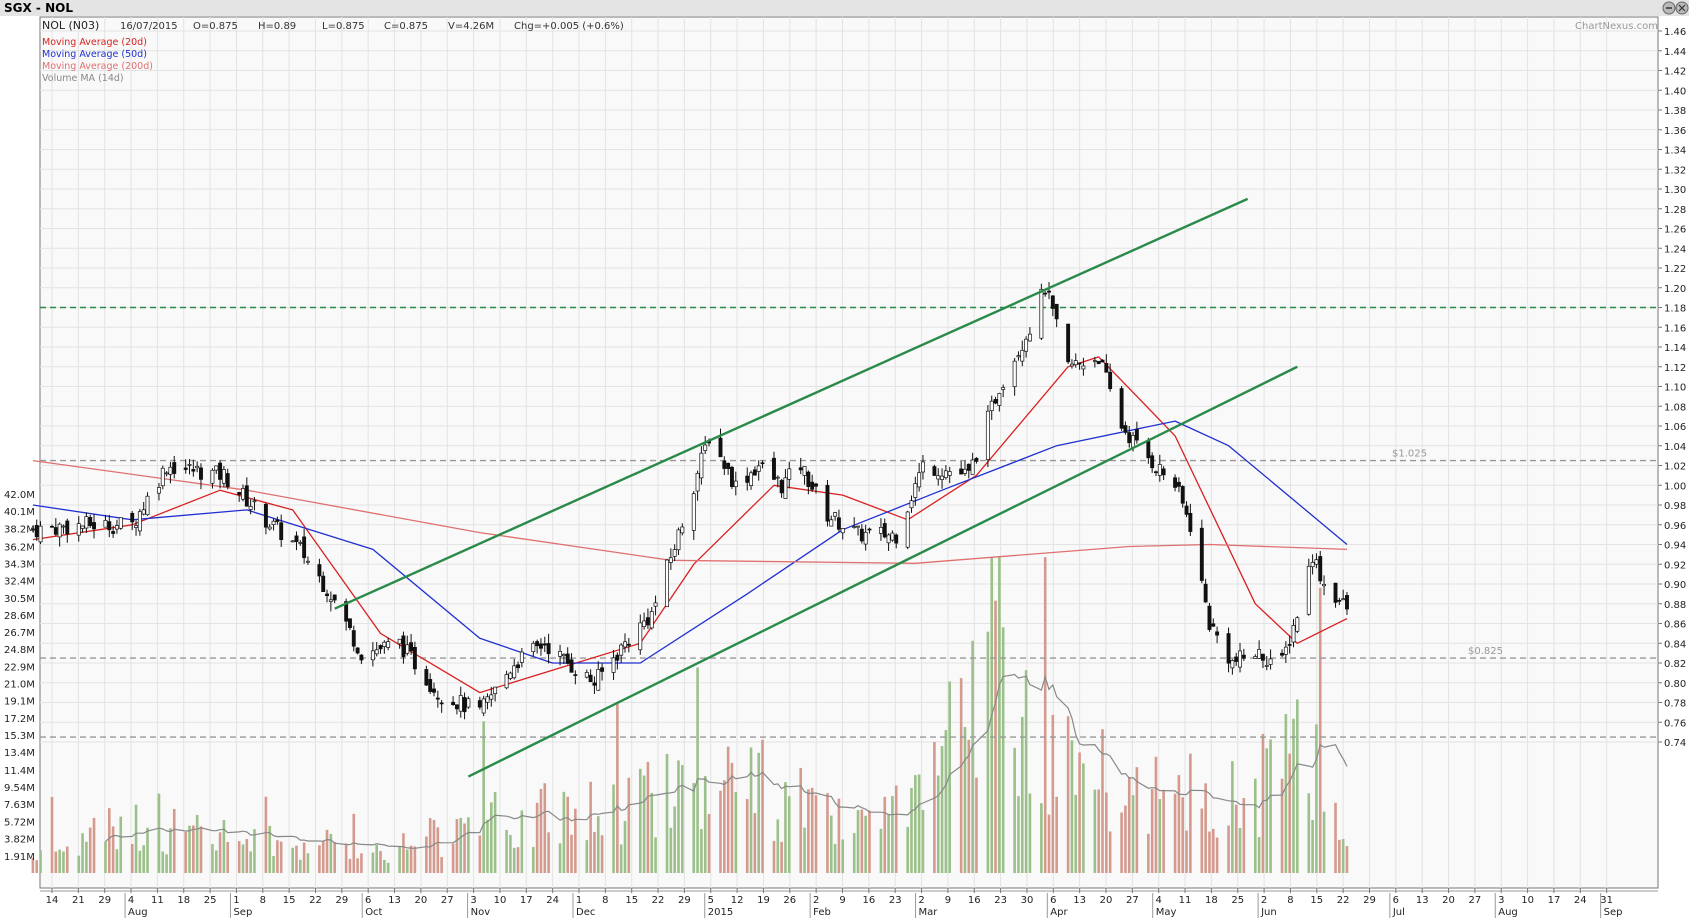  Describe the element at coordinates (1675, 546) in the screenshot. I see `price-tick-label: 0.94` at that location.